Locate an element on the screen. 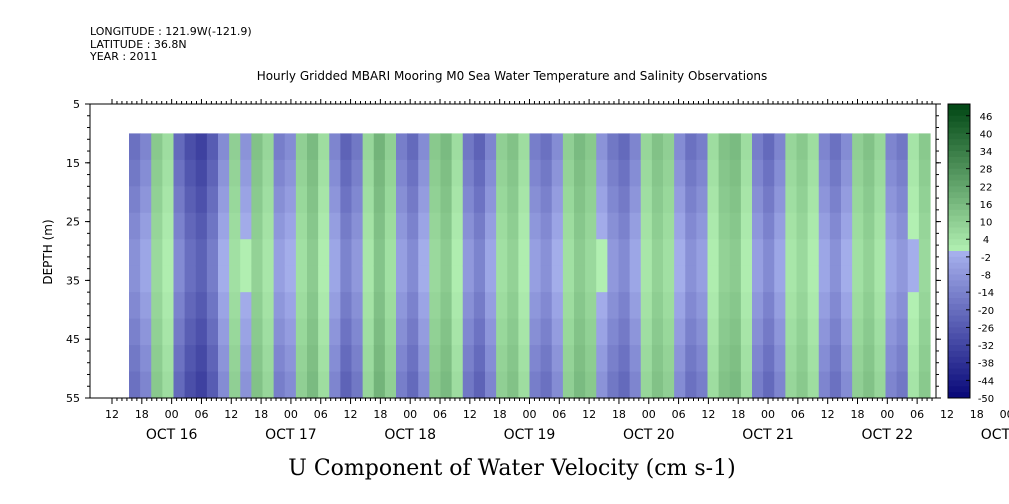  colorbar-label: 10 is located at coordinates (986, 223).